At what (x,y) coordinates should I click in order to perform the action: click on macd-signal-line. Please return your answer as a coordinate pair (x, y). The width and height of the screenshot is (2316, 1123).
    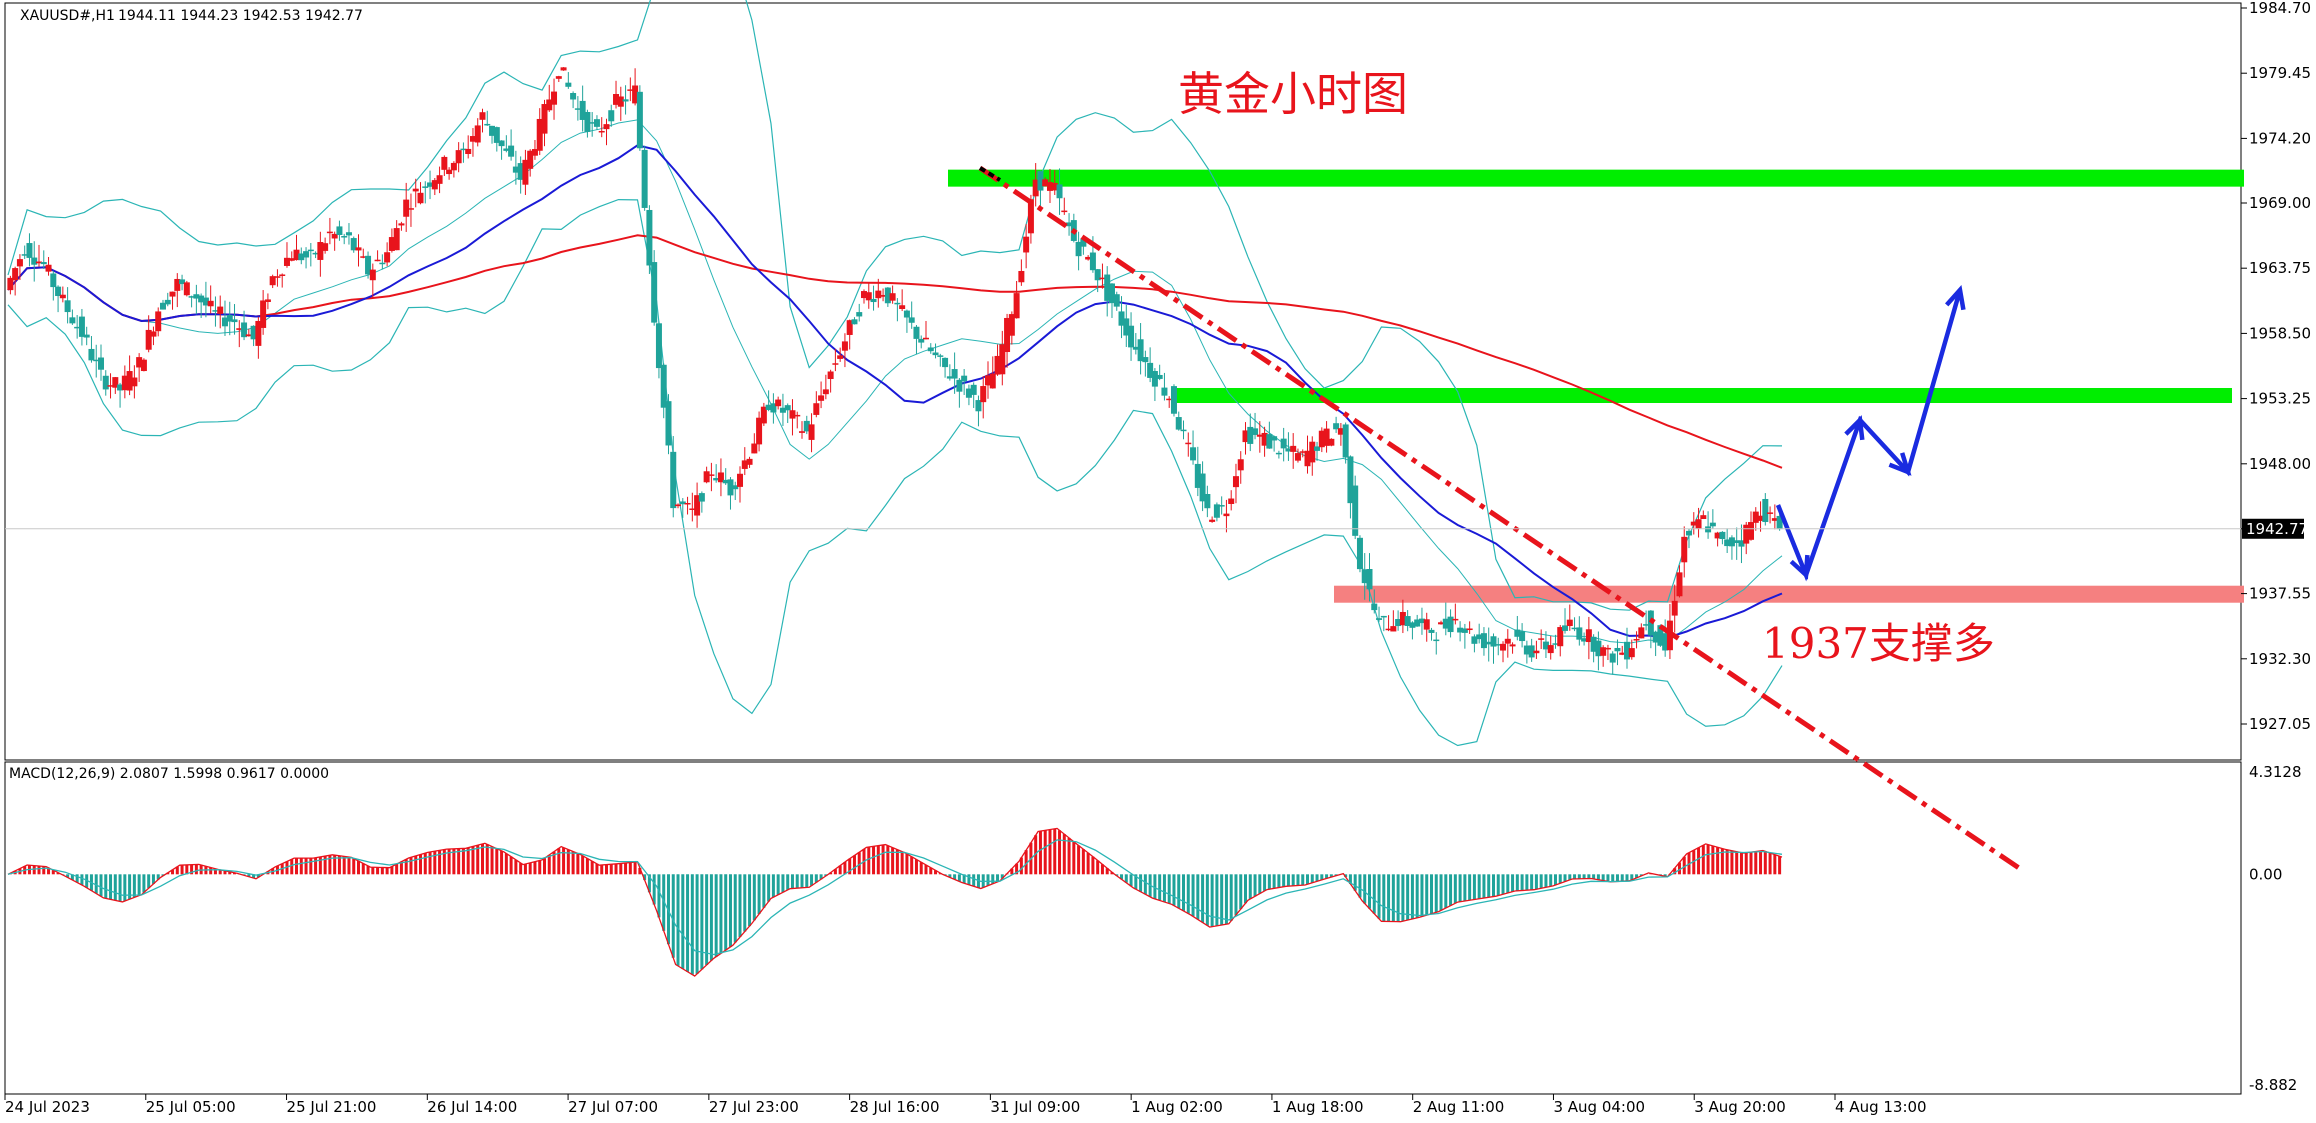
    Looking at the image, I should click on (895, 897).